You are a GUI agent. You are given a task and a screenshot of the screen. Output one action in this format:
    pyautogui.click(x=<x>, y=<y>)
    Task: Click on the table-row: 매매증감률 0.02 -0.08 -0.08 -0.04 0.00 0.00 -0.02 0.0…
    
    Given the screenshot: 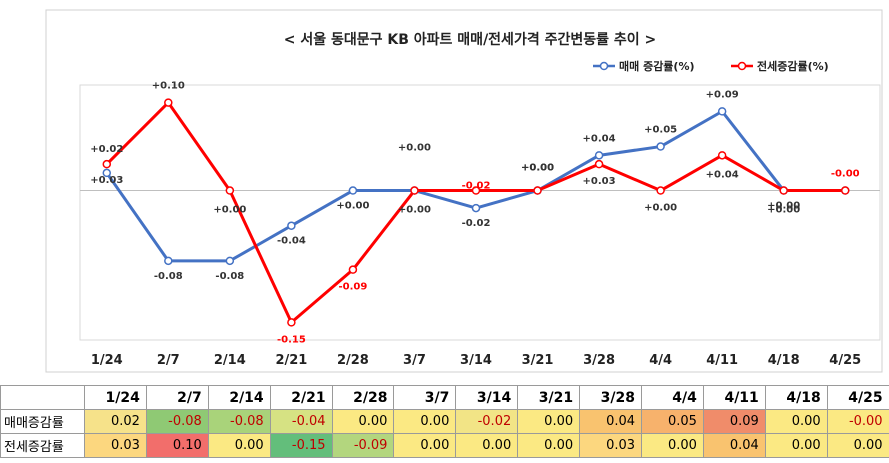 What is the action you would take?
    pyautogui.click(x=444, y=421)
    